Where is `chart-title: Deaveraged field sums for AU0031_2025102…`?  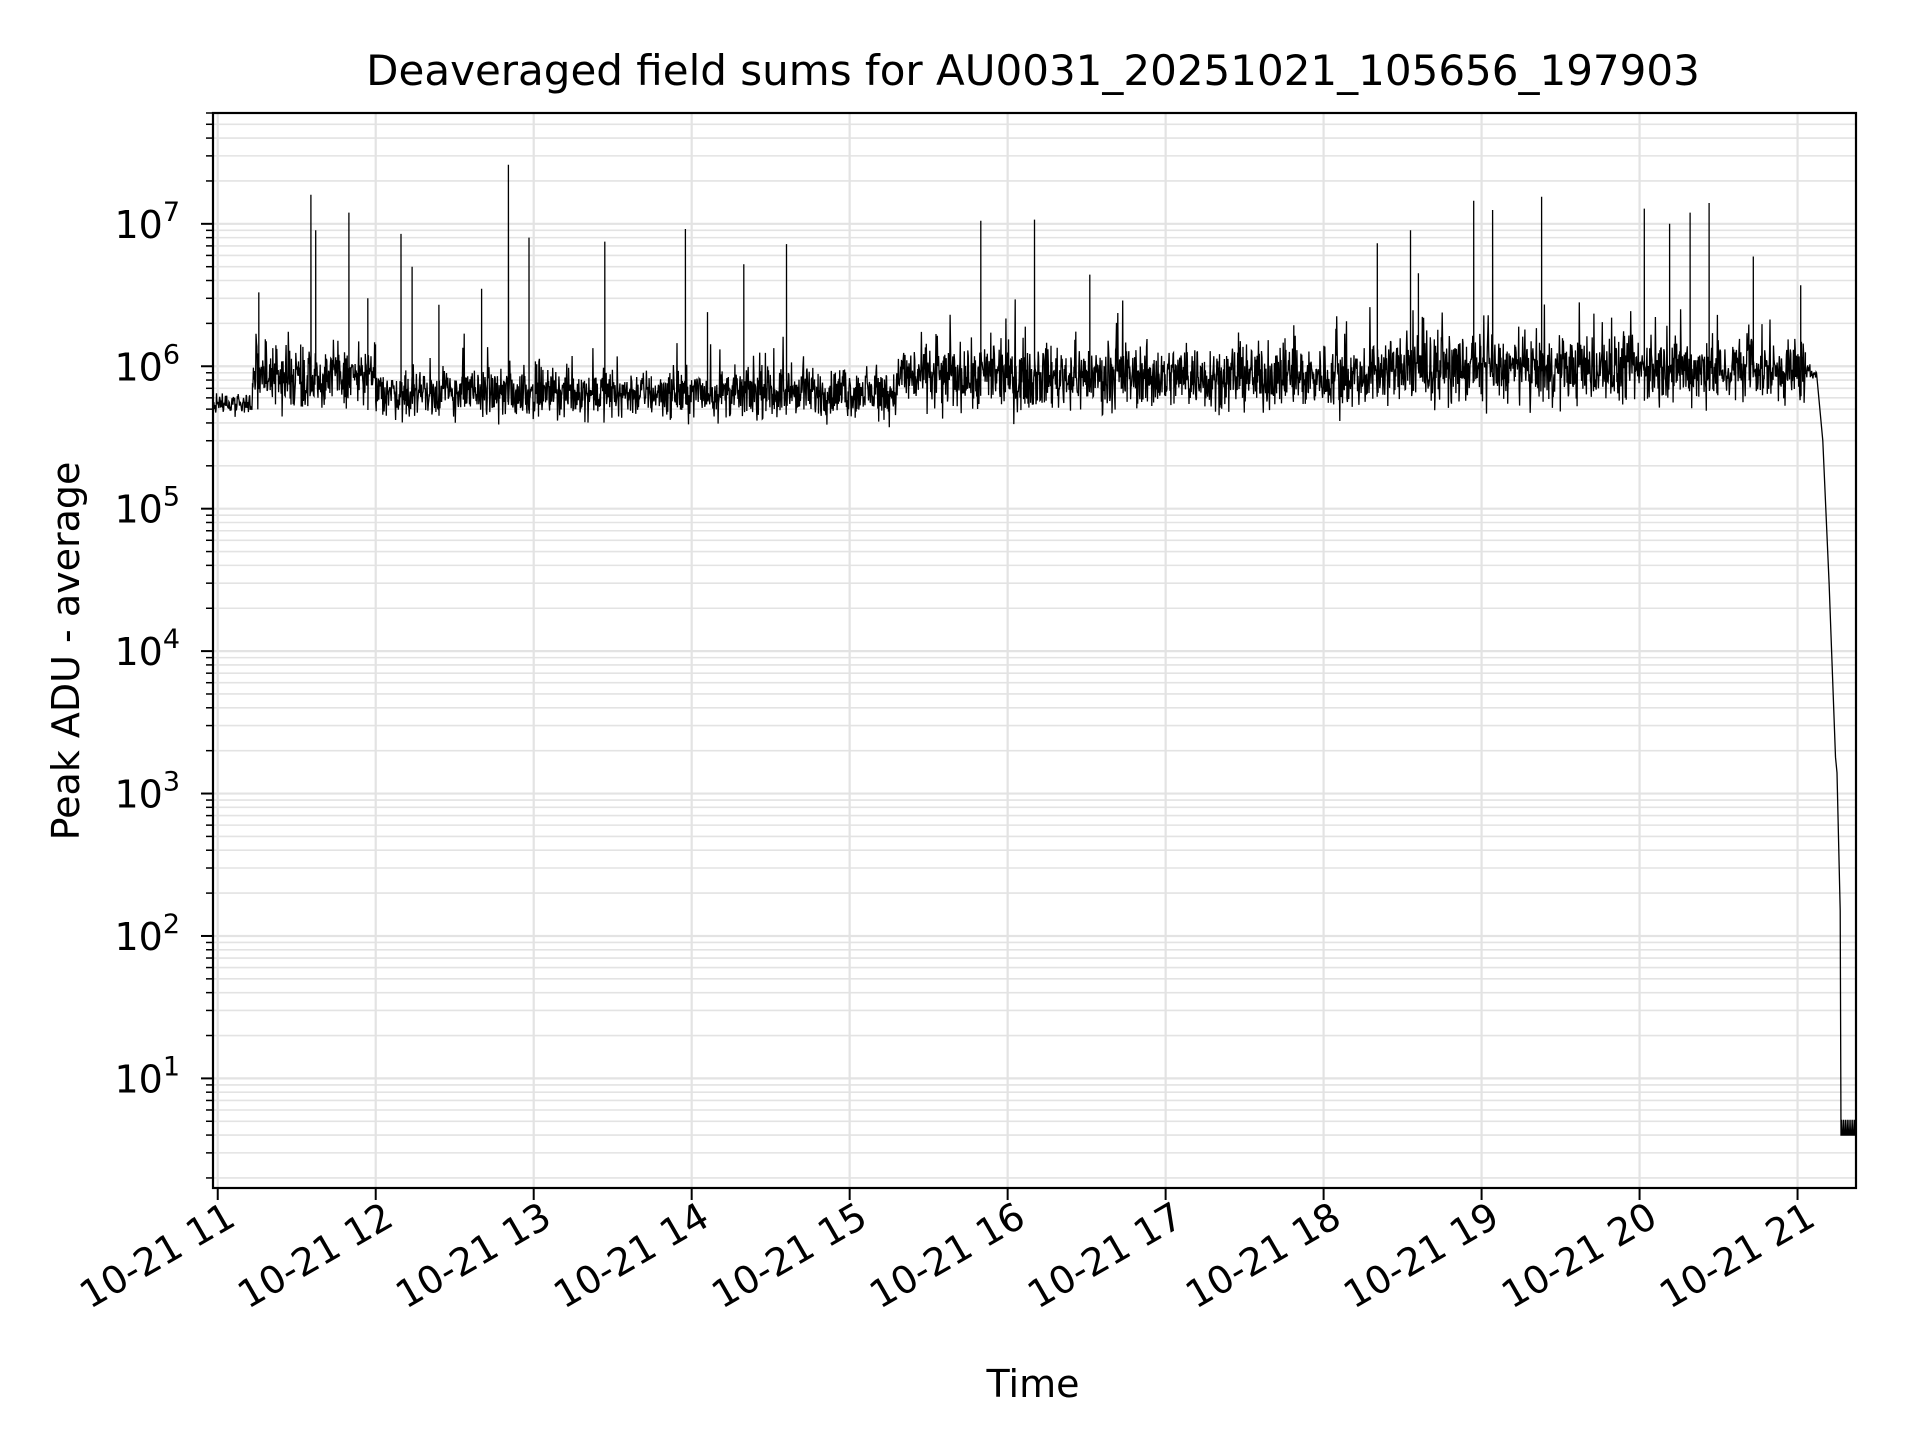 chart-title: Deaveraged field sums for AU0031_2025102… is located at coordinates (1033, 70).